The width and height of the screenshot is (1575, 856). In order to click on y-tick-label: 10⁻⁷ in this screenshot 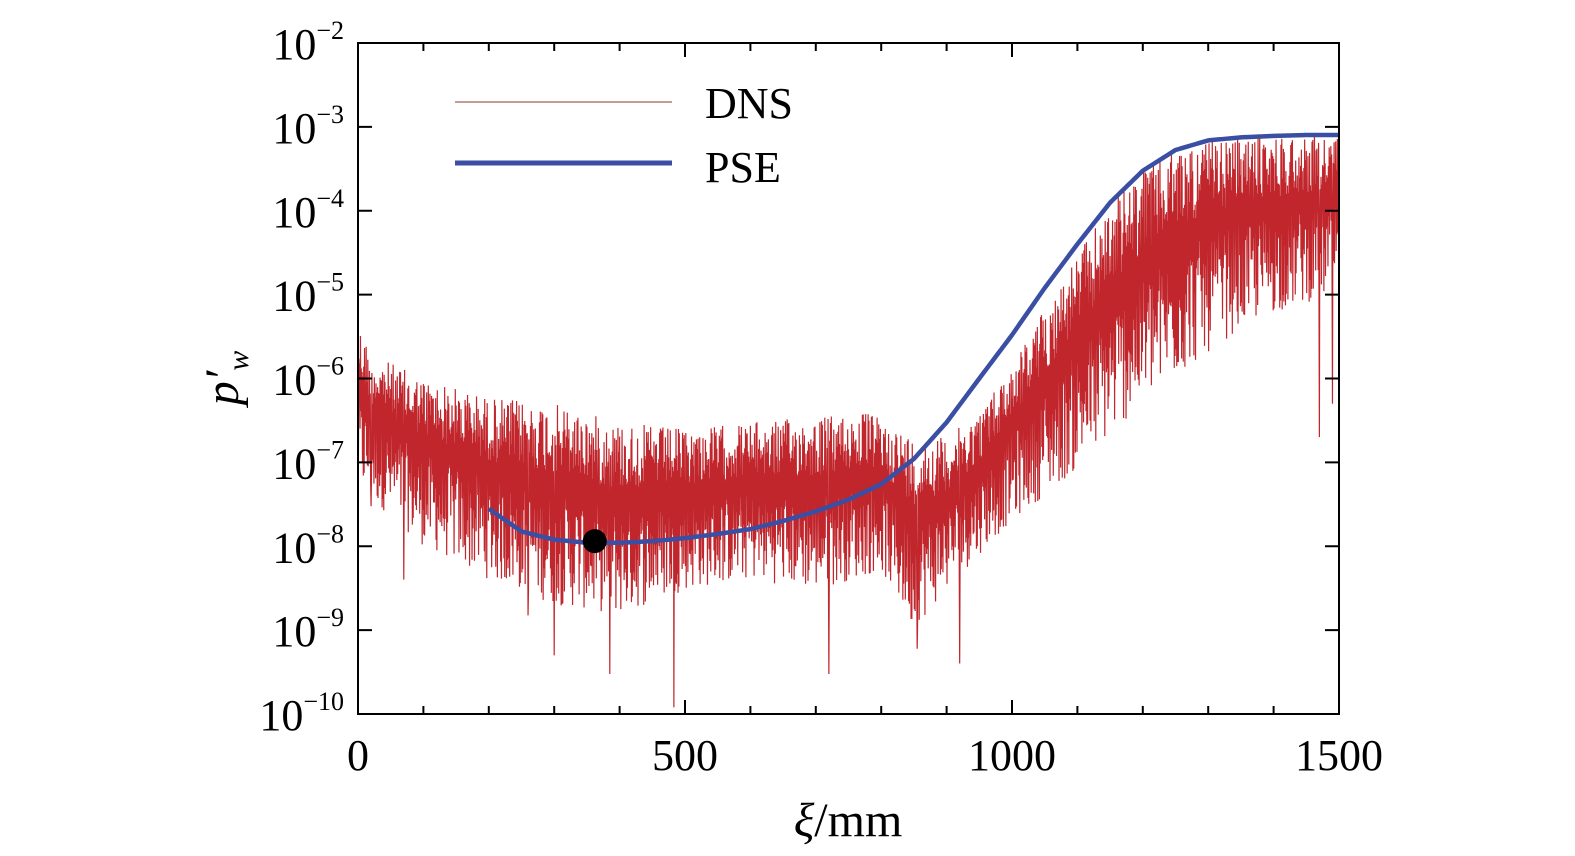, I will do `click(308, 461)`.